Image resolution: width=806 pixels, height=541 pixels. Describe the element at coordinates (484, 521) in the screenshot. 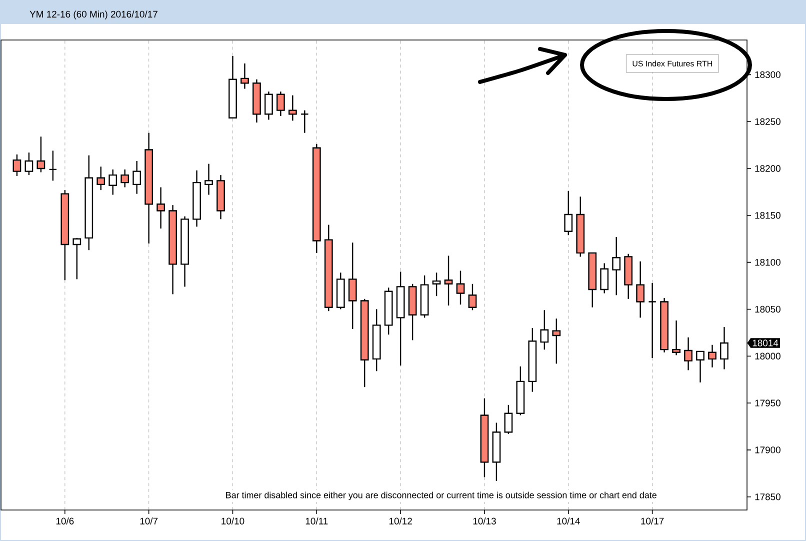

I see `x-tick-label: 10/13` at that location.